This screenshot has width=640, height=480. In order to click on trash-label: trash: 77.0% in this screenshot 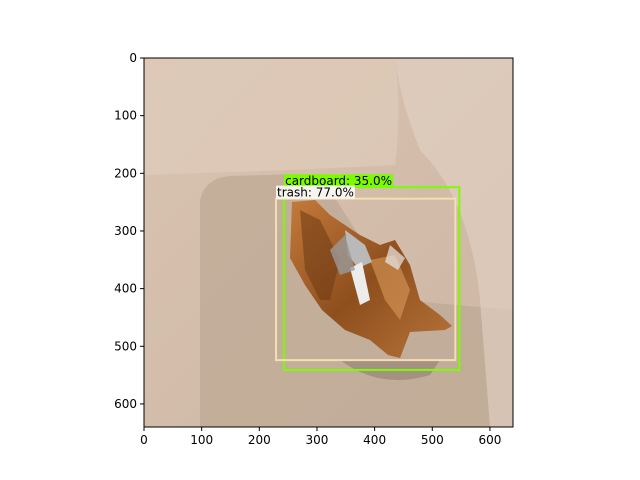, I will do `click(315, 193)`.